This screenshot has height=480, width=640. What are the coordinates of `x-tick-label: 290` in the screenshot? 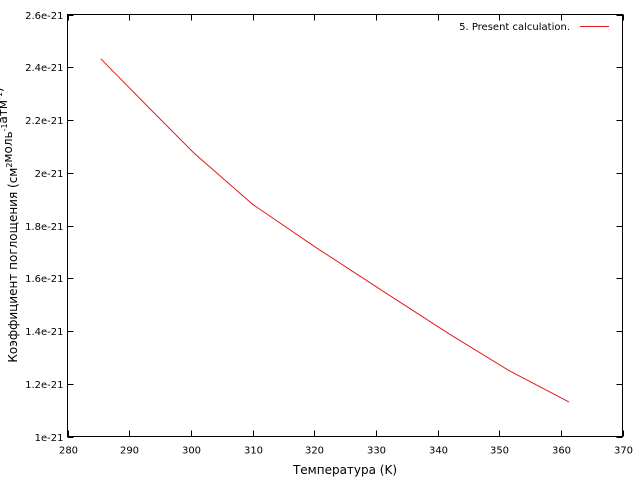 It's located at (129, 451).